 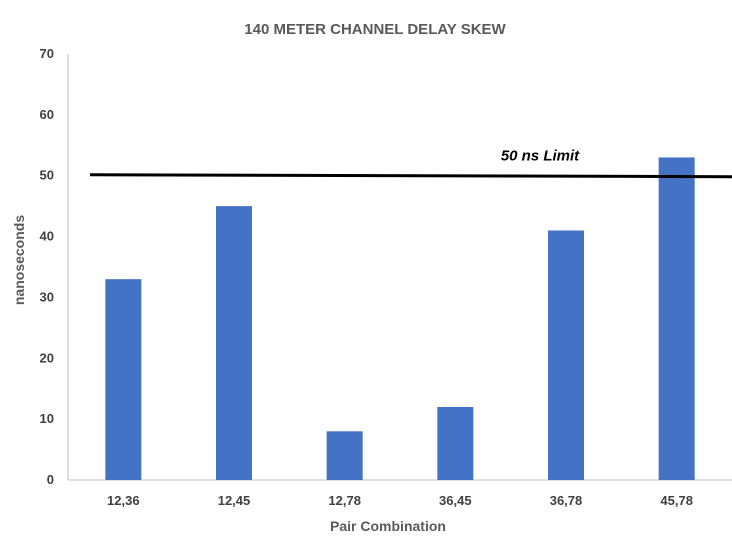 I want to click on x-tick-label: 36,45, so click(x=455, y=500).